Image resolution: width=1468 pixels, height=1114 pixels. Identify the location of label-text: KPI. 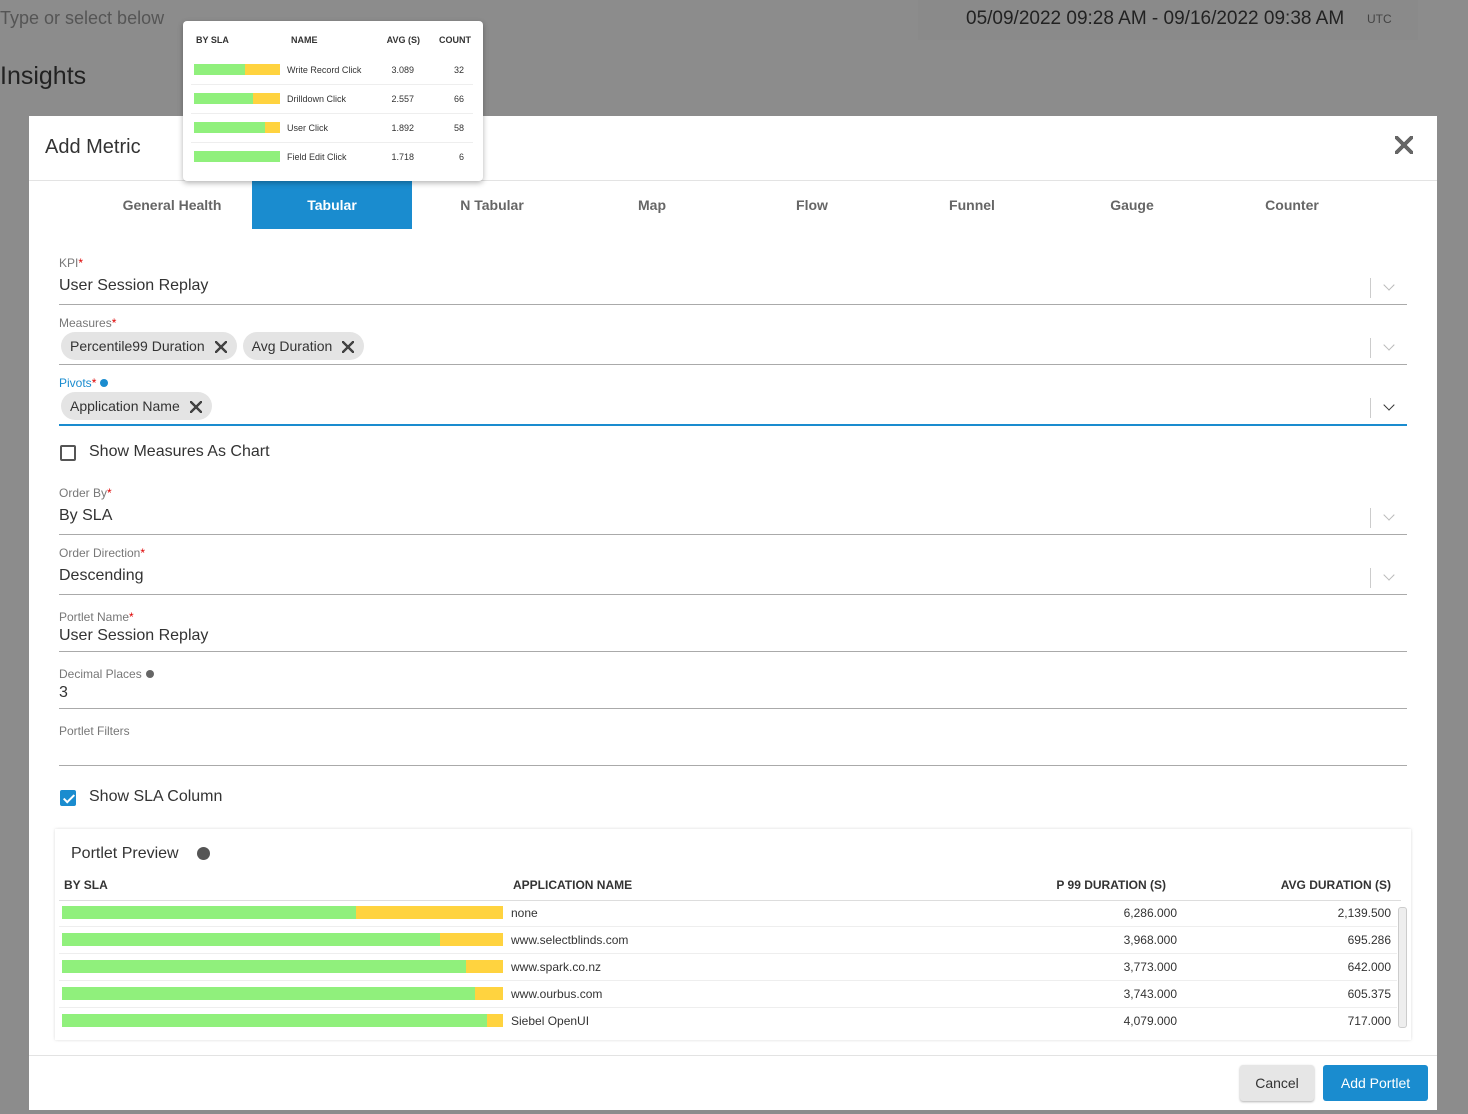
(69, 263).